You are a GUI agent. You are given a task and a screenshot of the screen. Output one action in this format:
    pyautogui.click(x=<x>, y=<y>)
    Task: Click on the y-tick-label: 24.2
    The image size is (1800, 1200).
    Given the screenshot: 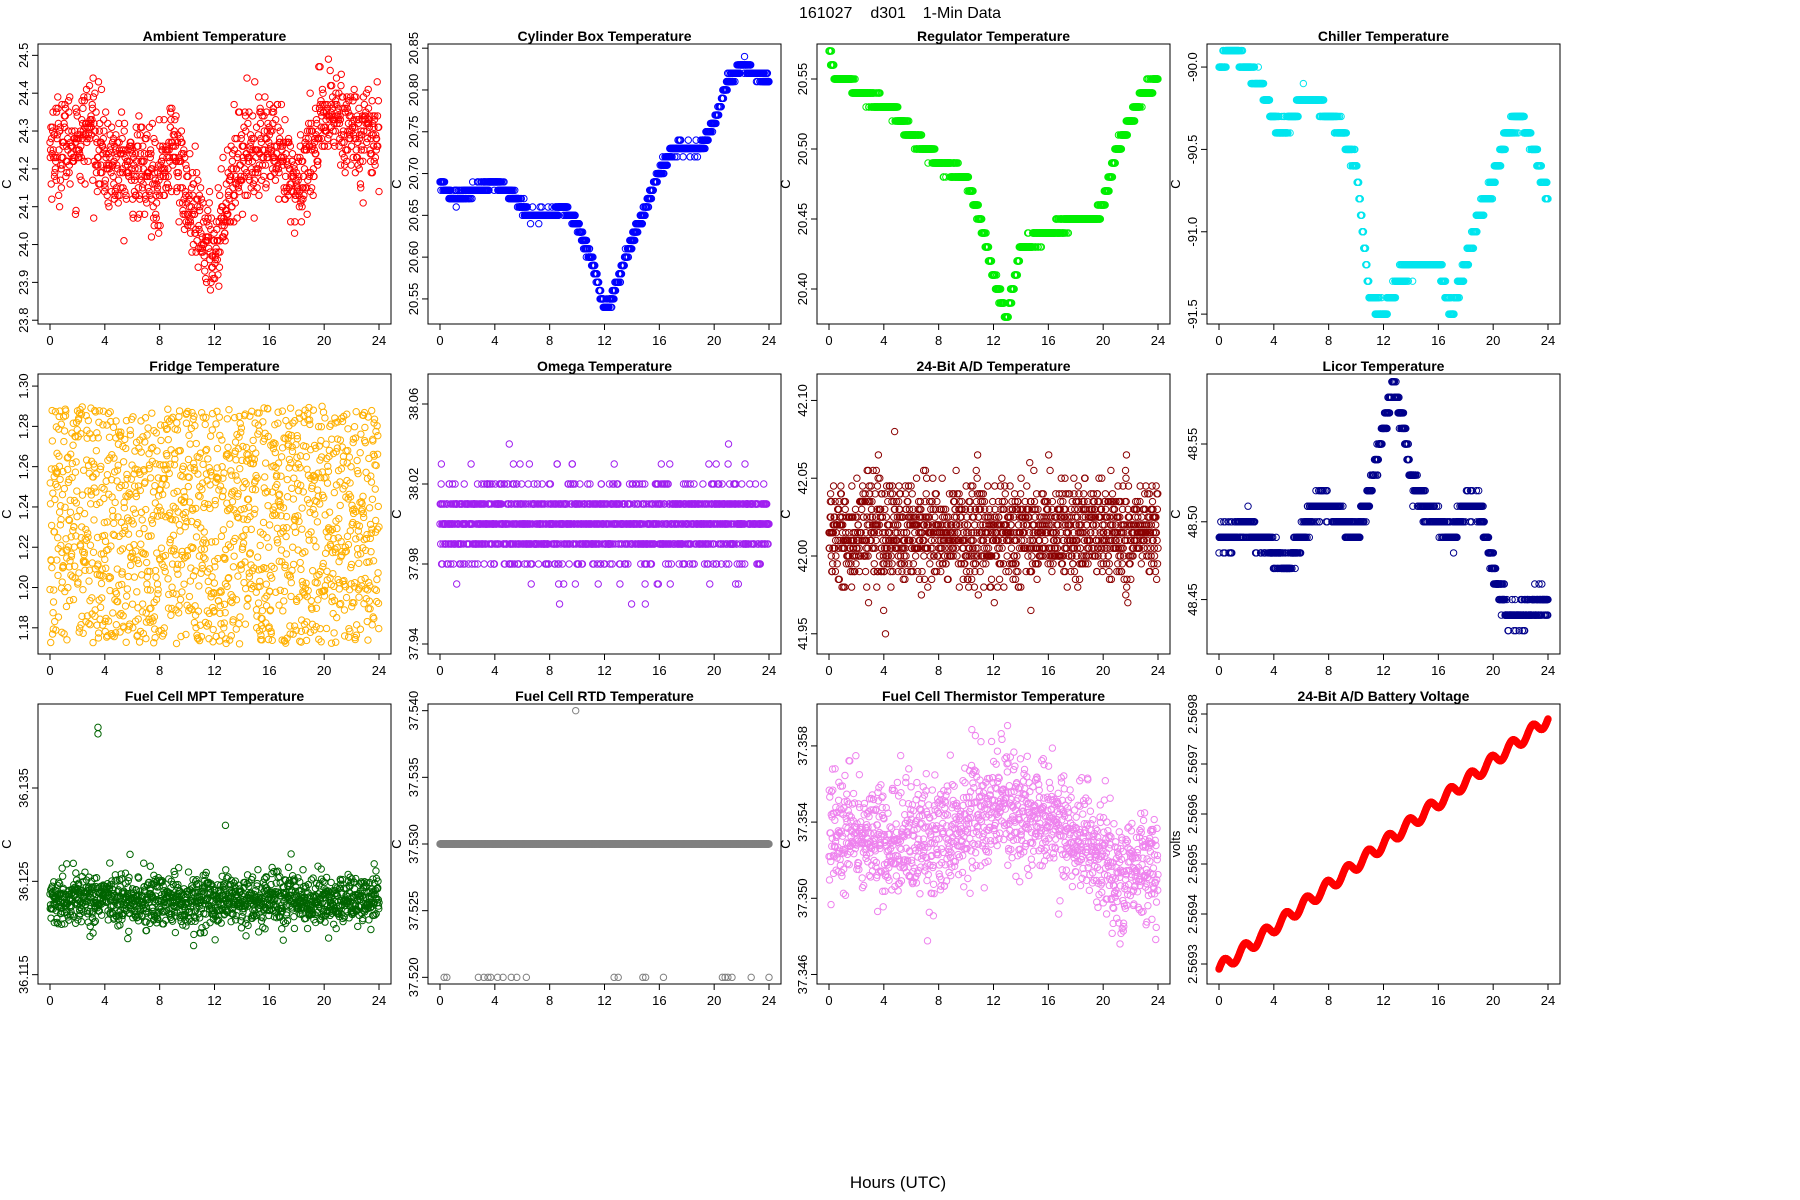 What is the action you would take?
    pyautogui.click(x=23, y=168)
    